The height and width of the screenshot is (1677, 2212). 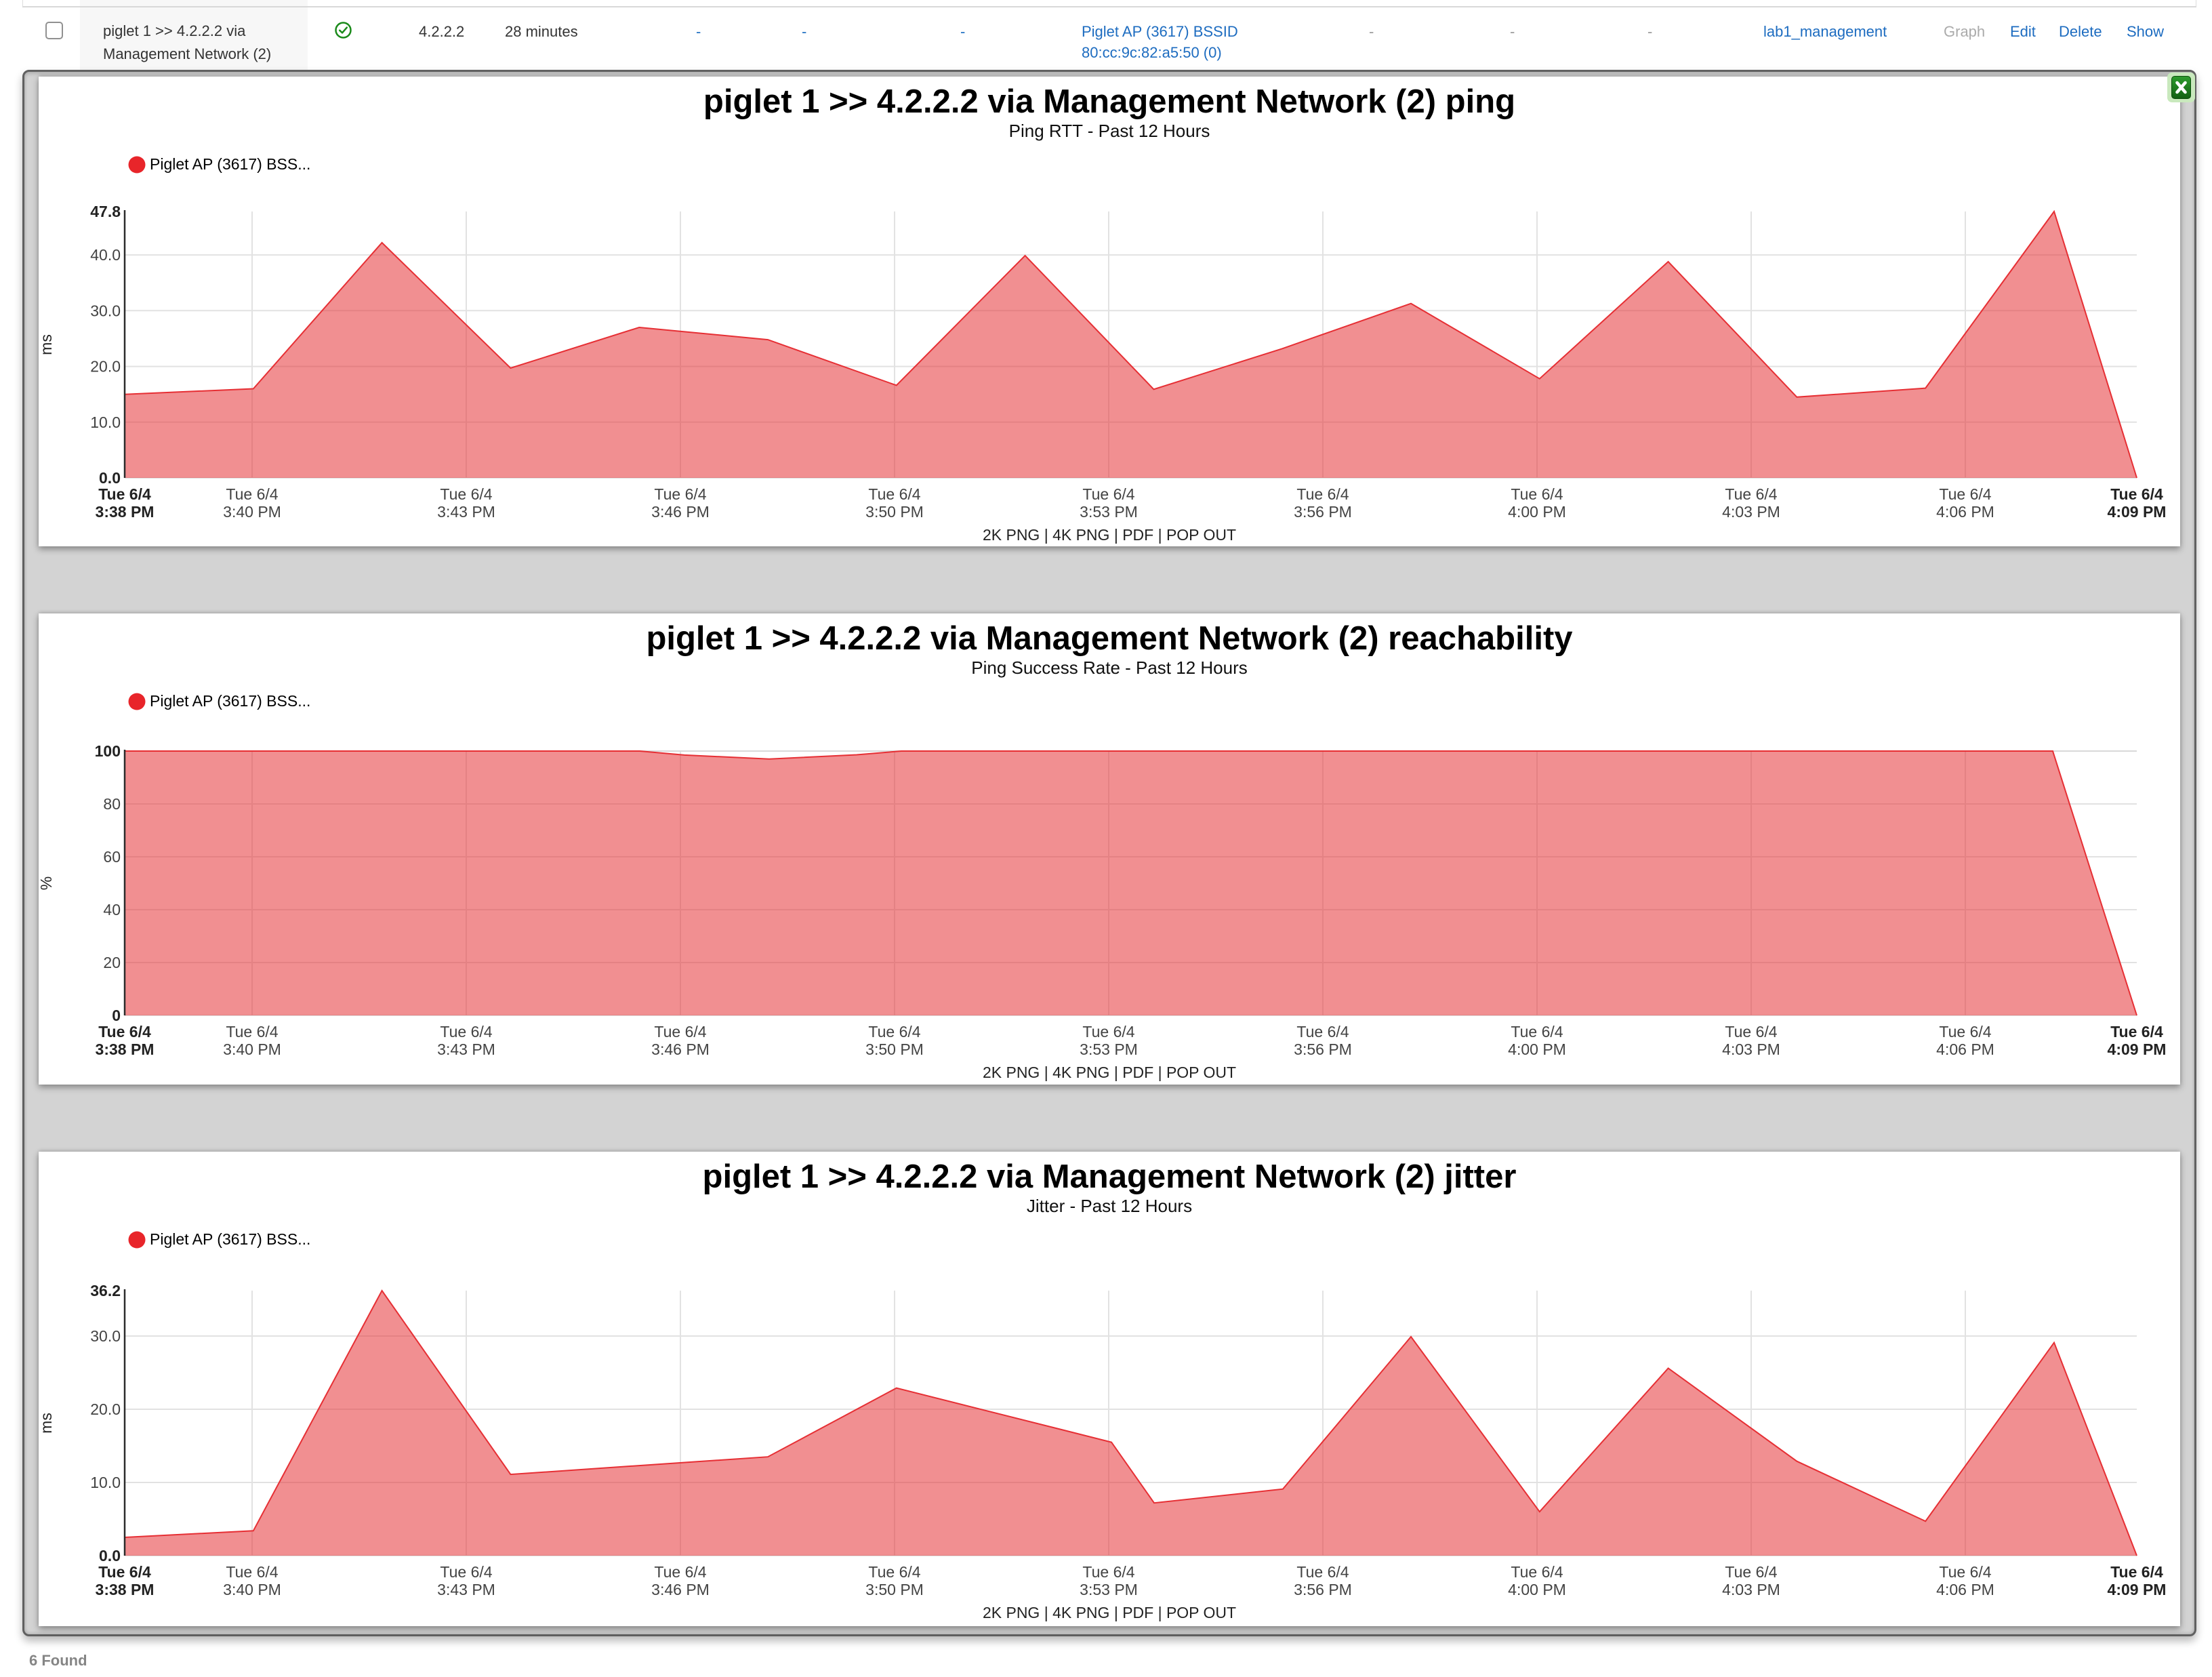 I want to click on svg-text: Jitter - Past 12 Hours, so click(x=1109, y=1206).